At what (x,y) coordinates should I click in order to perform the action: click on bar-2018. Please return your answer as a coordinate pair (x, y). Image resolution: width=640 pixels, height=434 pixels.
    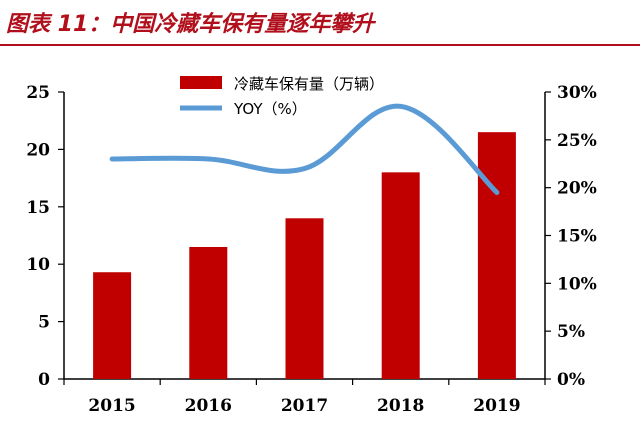
    Looking at the image, I should click on (400, 275).